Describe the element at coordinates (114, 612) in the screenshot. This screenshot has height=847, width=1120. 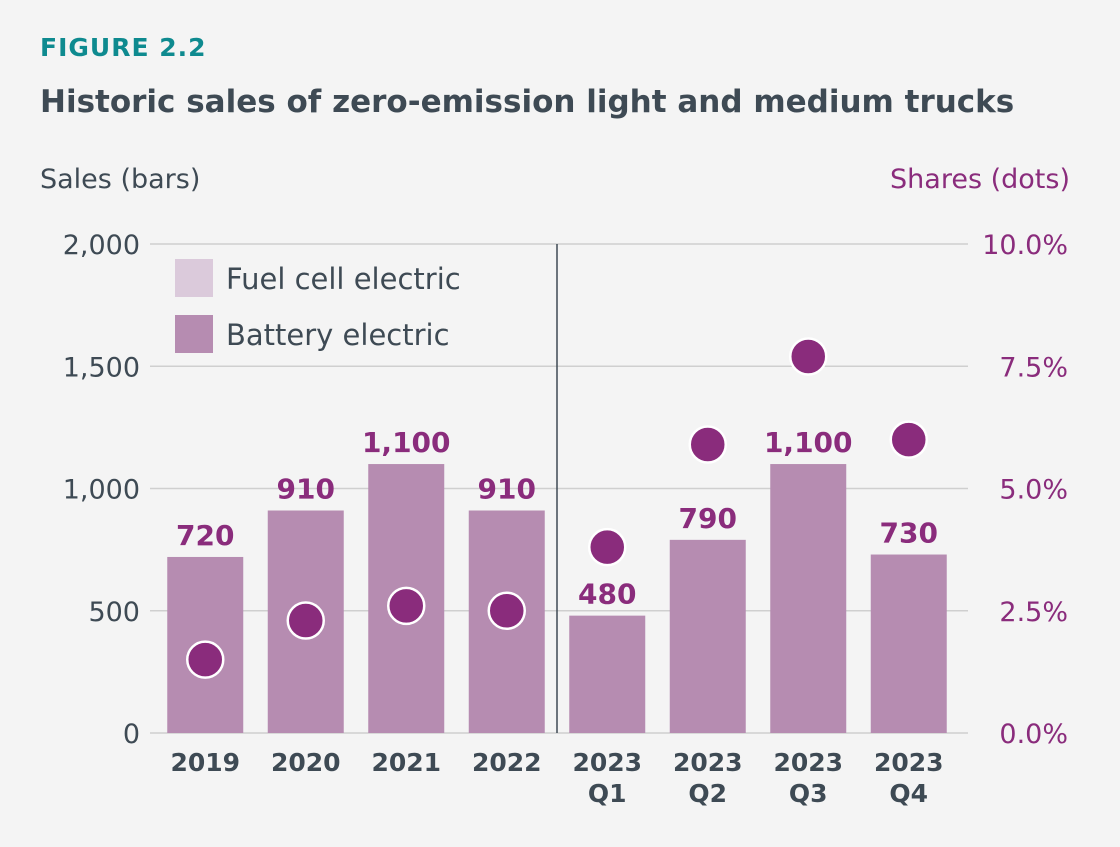
I see `y-tick-label-left: 500` at that location.